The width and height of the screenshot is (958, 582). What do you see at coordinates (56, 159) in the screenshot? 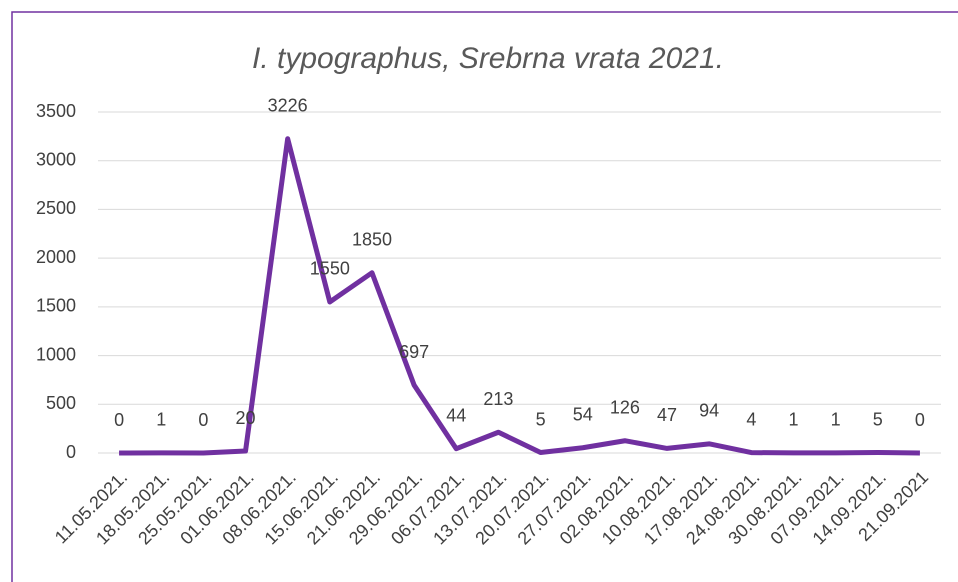
I see `y-tick-label: 3000` at bounding box center [56, 159].